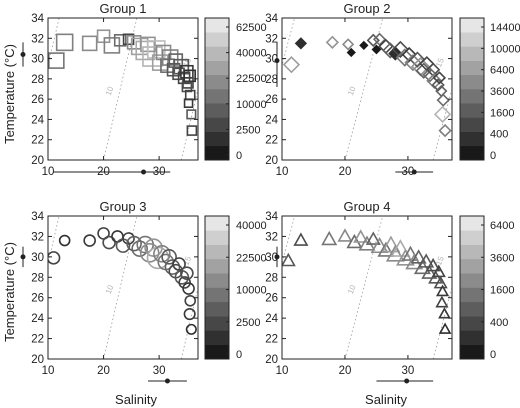 The image size is (520, 408). Describe the element at coordinates (386, 399) in the screenshot. I see `x-axis-label-right: Salinity` at that location.